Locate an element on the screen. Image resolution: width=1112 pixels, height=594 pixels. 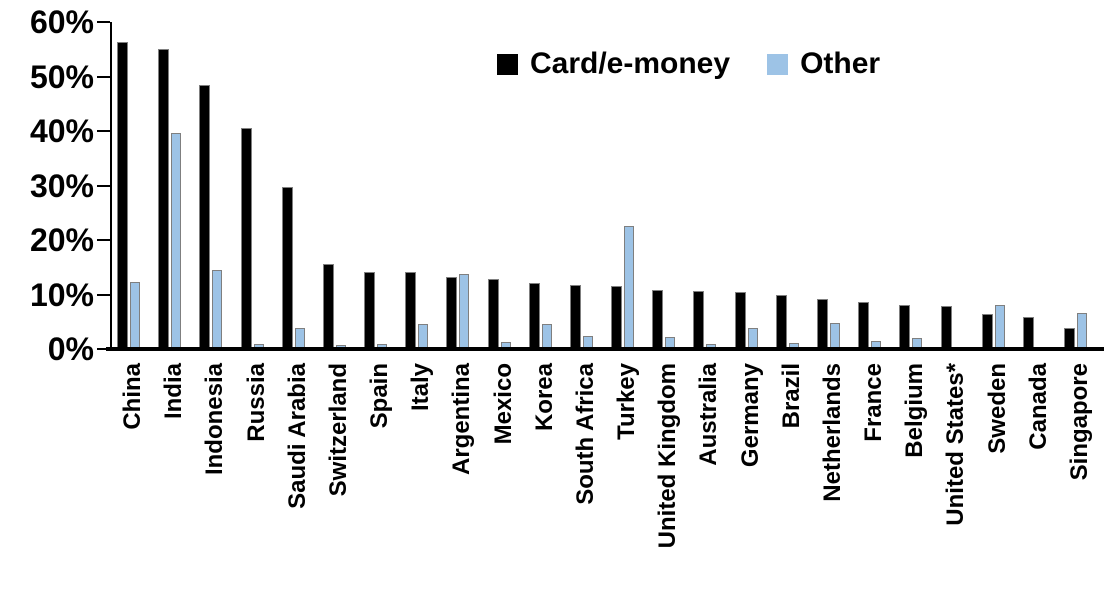
x-label-india: India is located at coordinates (174, 391).